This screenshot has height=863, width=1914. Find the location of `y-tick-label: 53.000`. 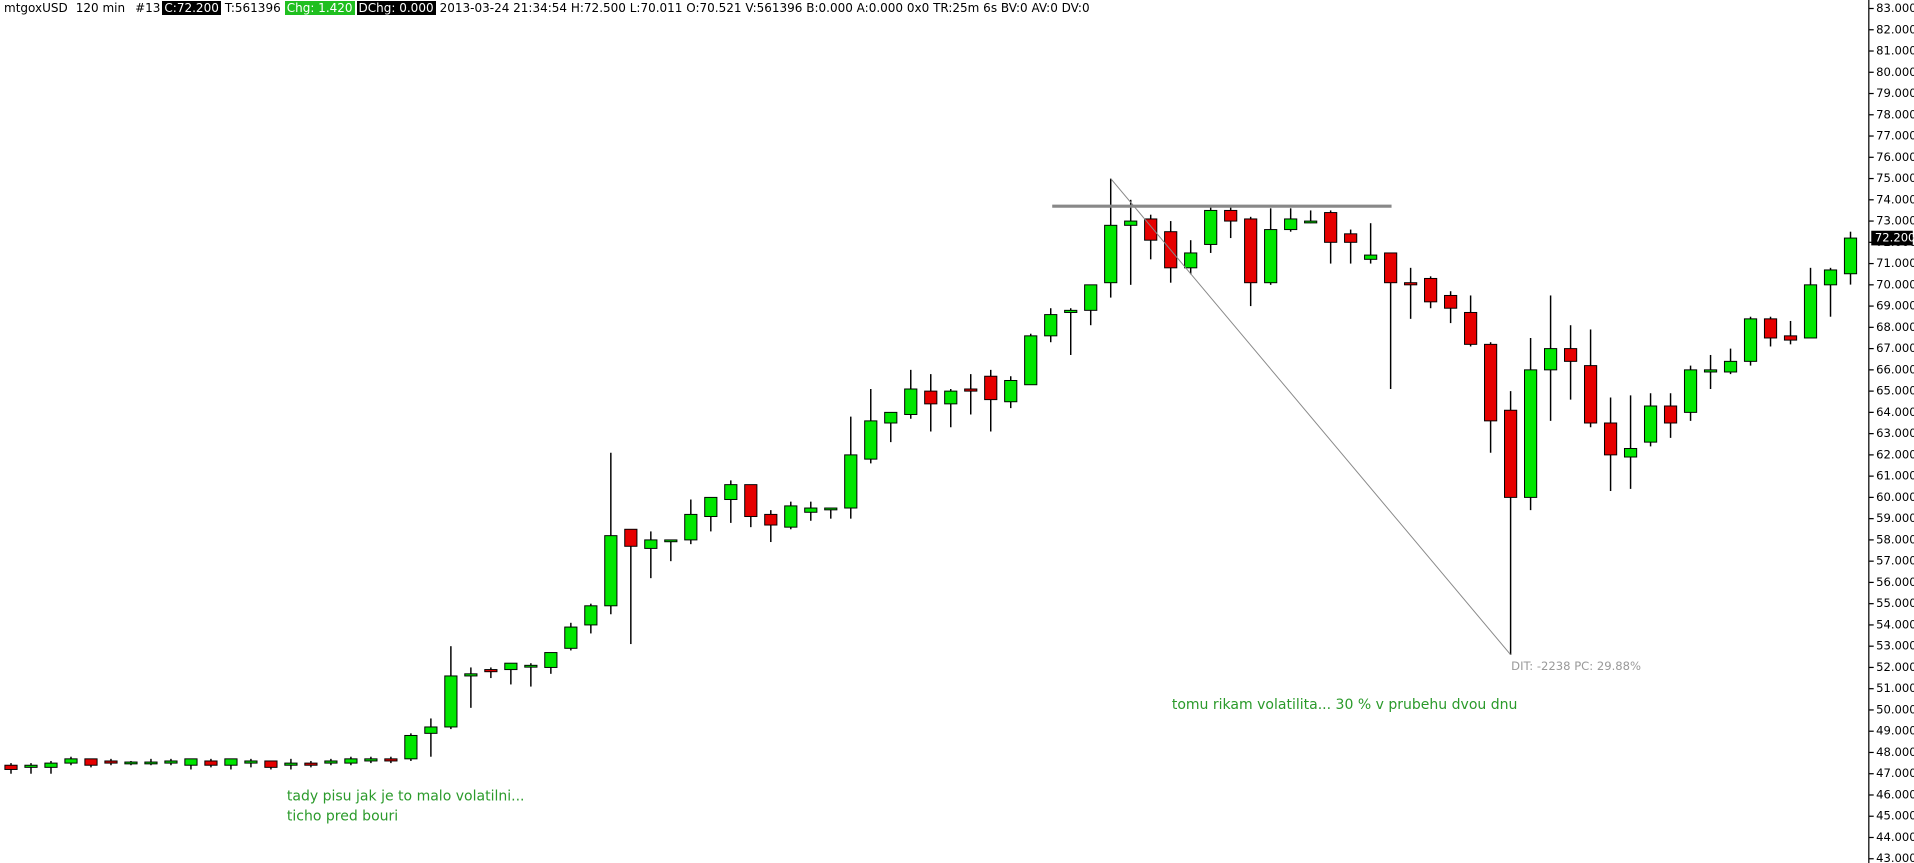

y-tick-label: 53.000 is located at coordinates (1895, 646).